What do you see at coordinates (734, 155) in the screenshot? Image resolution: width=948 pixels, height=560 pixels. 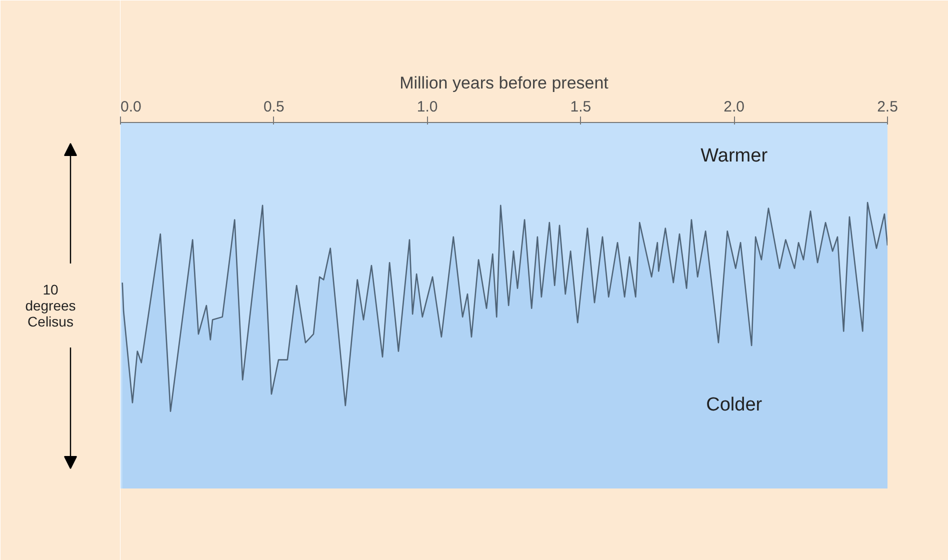 I see `text: Warmer` at bounding box center [734, 155].